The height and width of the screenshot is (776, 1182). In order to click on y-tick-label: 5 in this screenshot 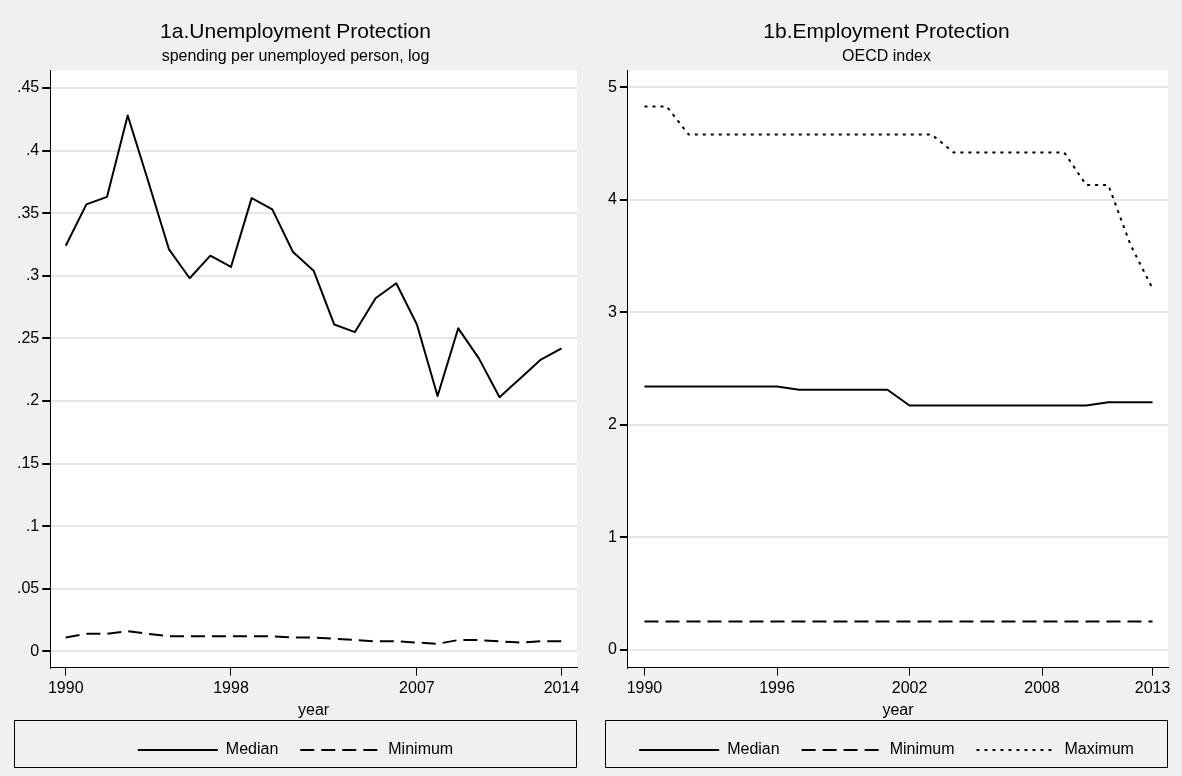, I will do `click(612, 86)`.